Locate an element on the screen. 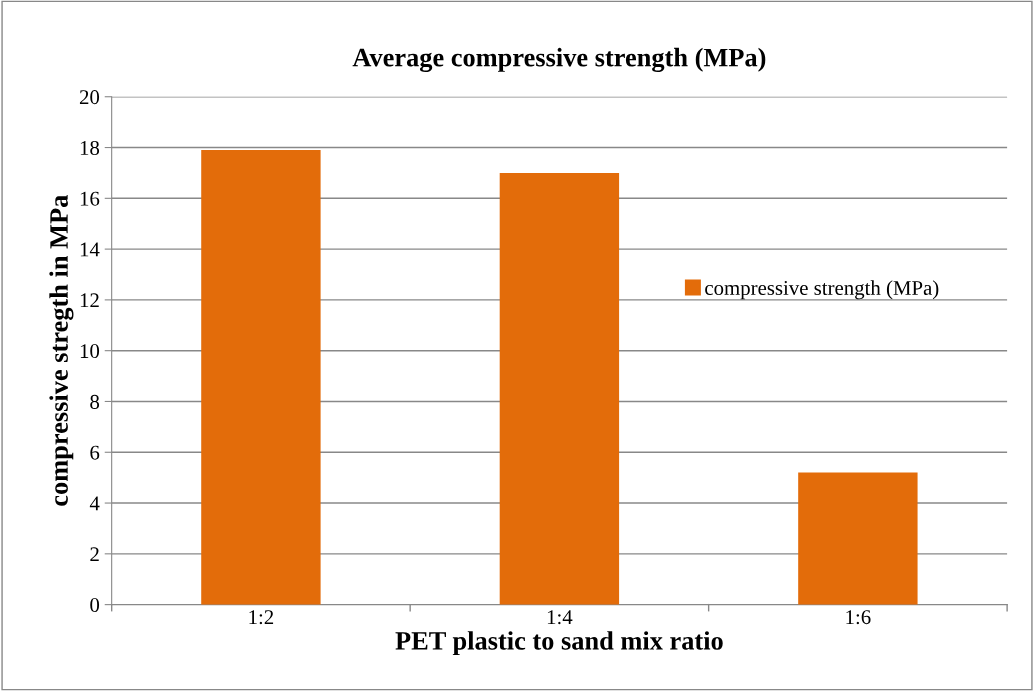 The height and width of the screenshot is (691, 1034). y-tick-label: 10 is located at coordinates (90, 351).